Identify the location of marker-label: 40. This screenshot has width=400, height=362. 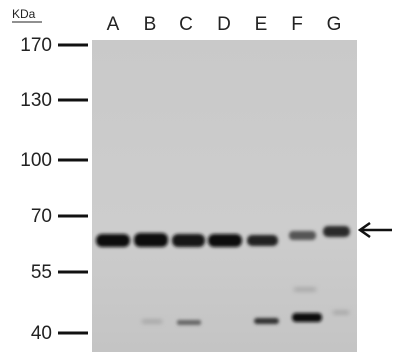
(41, 333).